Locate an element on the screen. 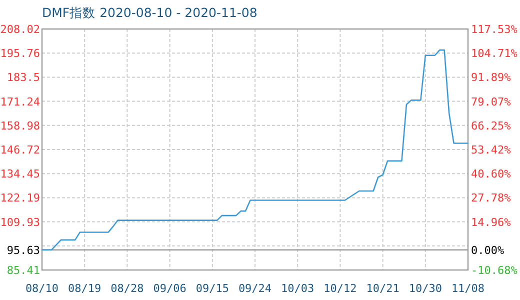 This screenshot has width=520, height=300. y2-tick-label: 91.89% is located at coordinates (491, 77).